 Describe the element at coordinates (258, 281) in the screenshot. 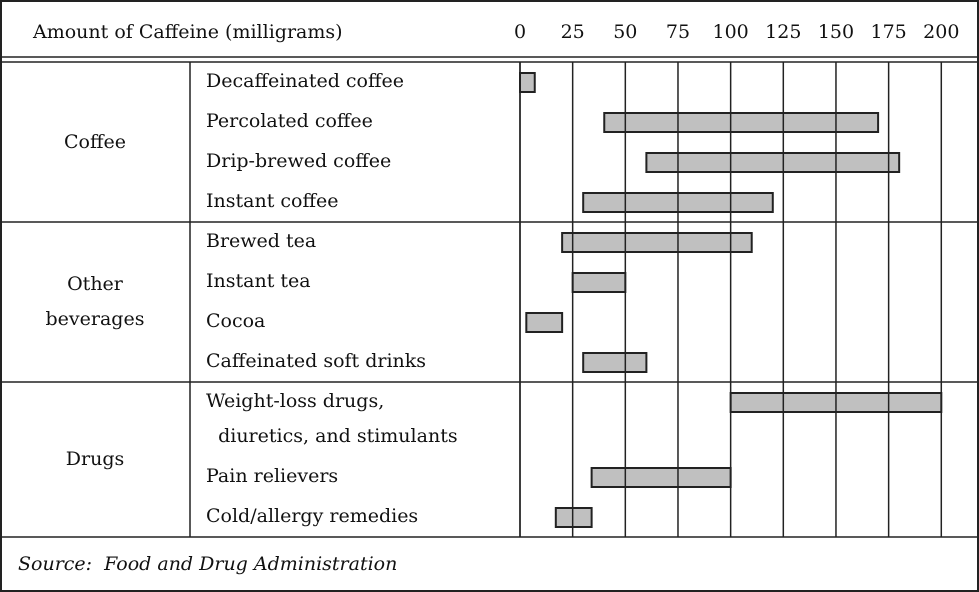

I see `category-label: Instant tea` at that location.